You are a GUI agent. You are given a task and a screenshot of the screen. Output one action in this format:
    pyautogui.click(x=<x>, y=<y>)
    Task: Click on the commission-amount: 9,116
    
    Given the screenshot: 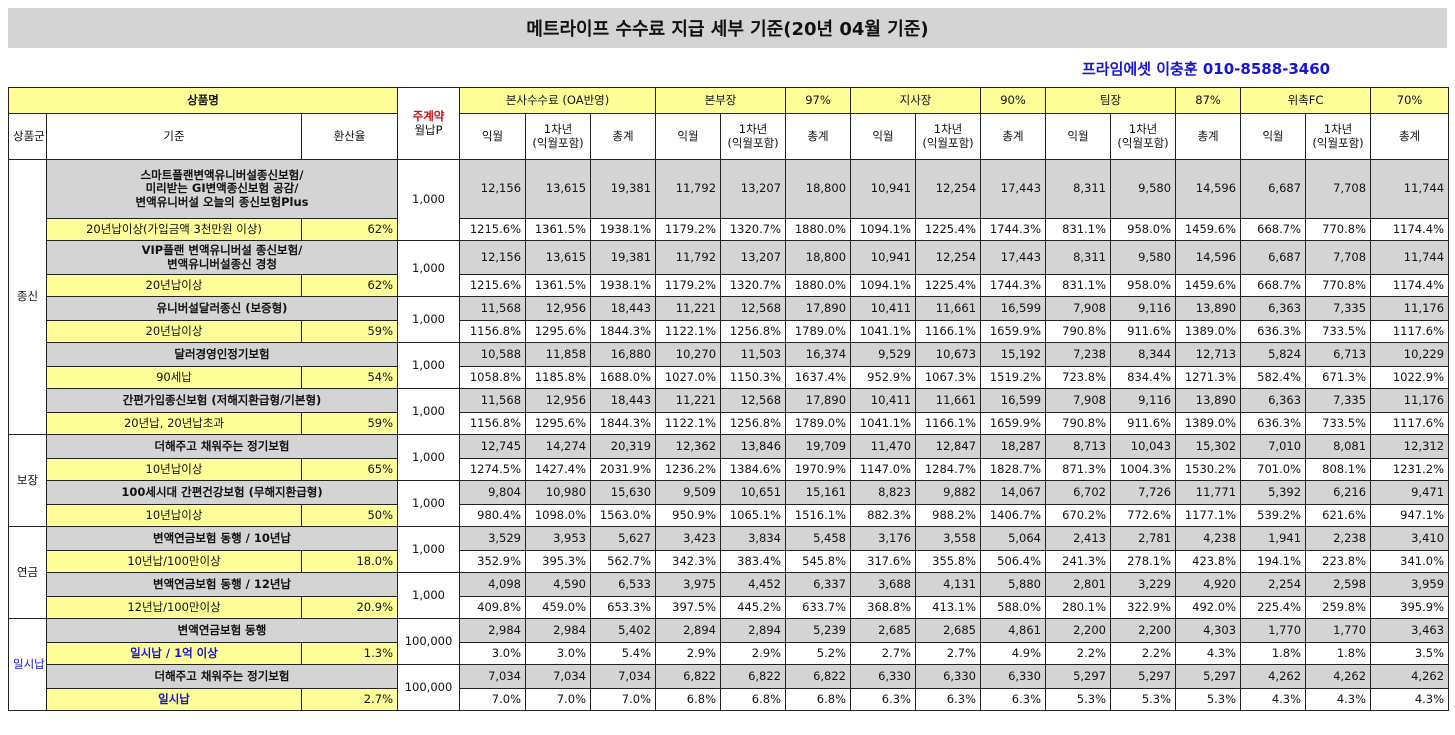 What is the action you would take?
    pyautogui.click(x=1143, y=308)
    